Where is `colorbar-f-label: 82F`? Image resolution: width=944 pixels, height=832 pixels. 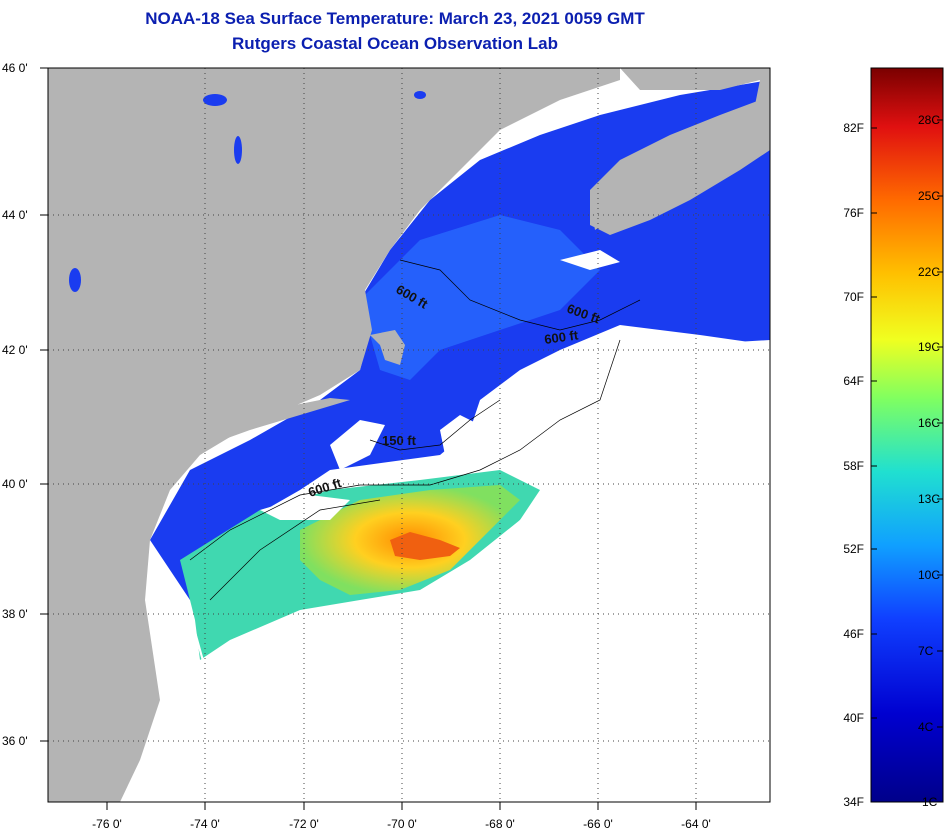
colorbar-f-label: 82F is located at coordinates (853, 128).